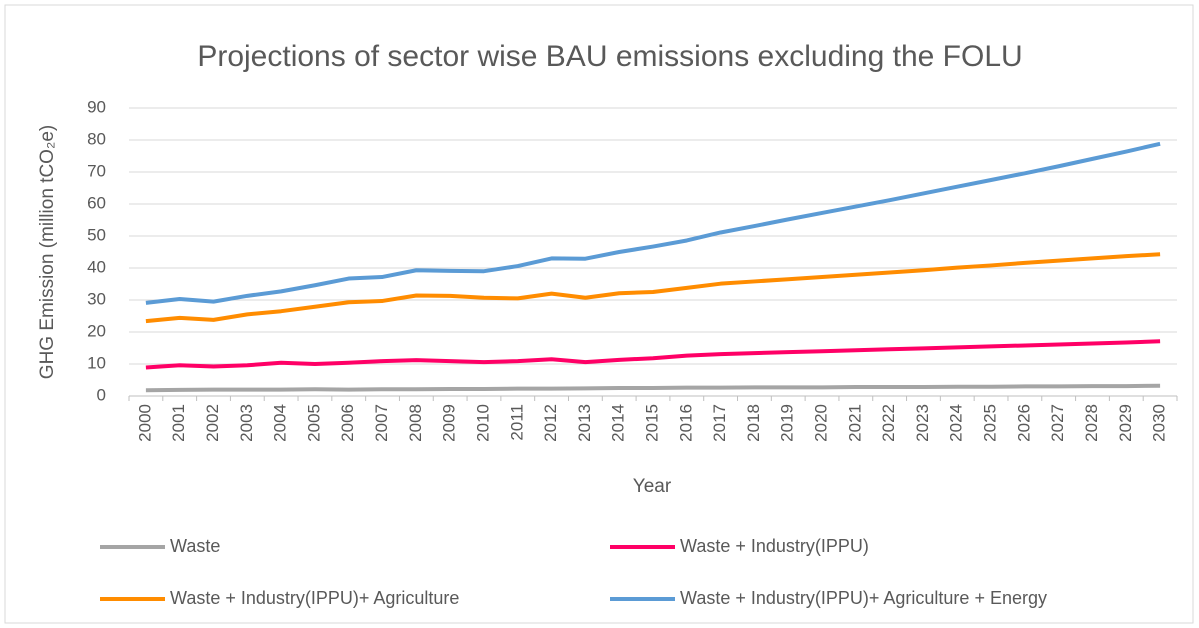 This screenshot has height=628, width=1199. What do you see at coordinates (347, 423) in the screenshot?
I see `x-tick-label: 2006` at bounding box center [347, 423].